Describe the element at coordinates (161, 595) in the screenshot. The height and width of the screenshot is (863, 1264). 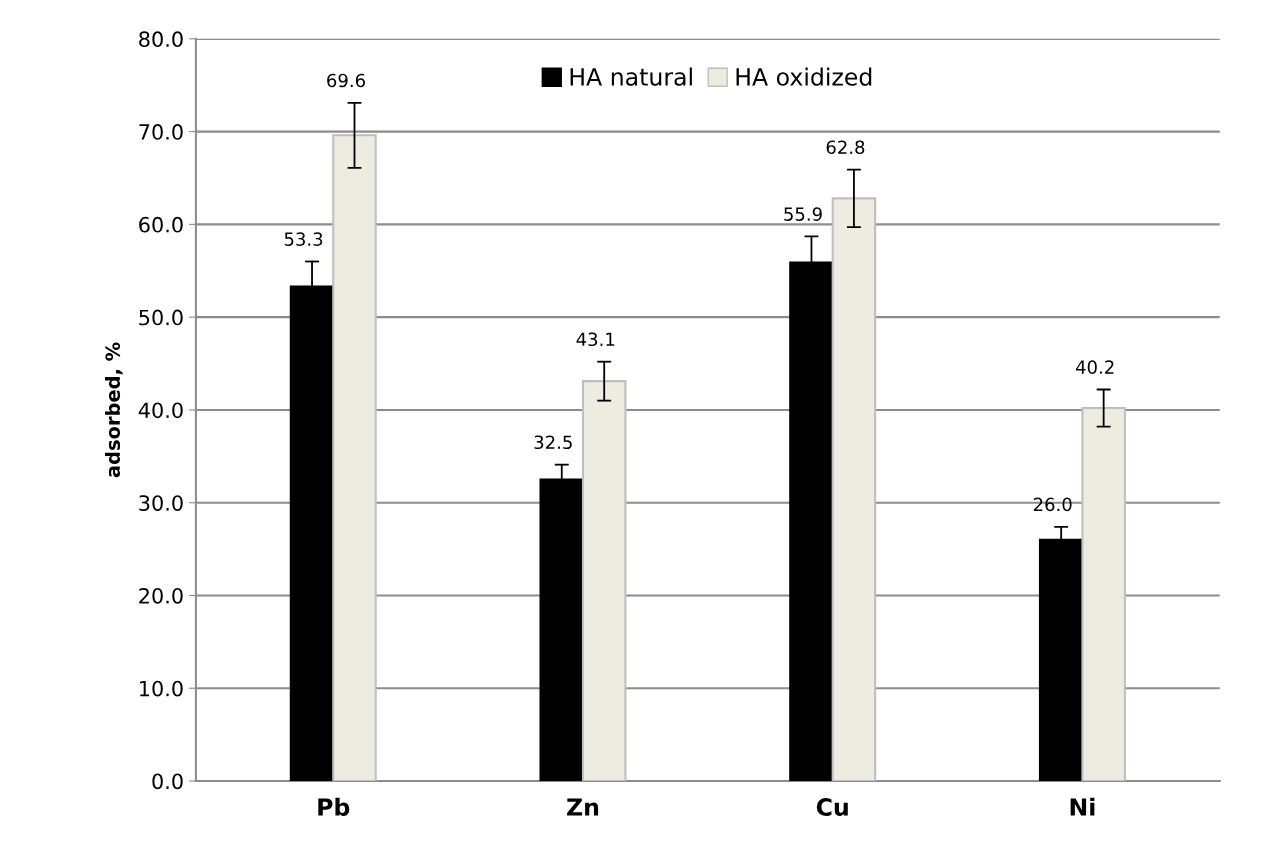
I see `y-tick-label: 20.0` at that location.